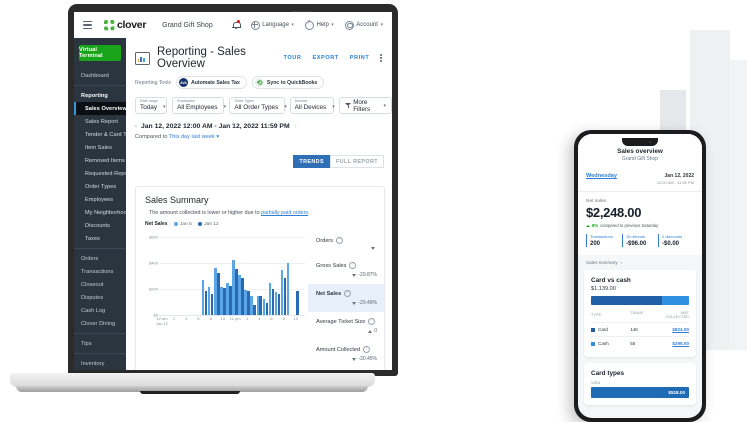 The width and height of the screenshot is (747, 422). I want to click on laptop-base-lower, so click(192, 389).